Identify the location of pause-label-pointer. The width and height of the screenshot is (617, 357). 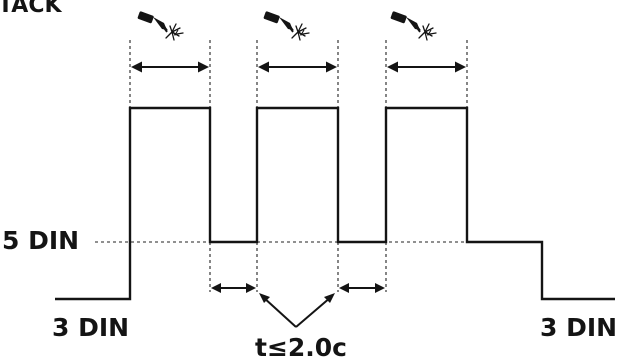
(297, 310).